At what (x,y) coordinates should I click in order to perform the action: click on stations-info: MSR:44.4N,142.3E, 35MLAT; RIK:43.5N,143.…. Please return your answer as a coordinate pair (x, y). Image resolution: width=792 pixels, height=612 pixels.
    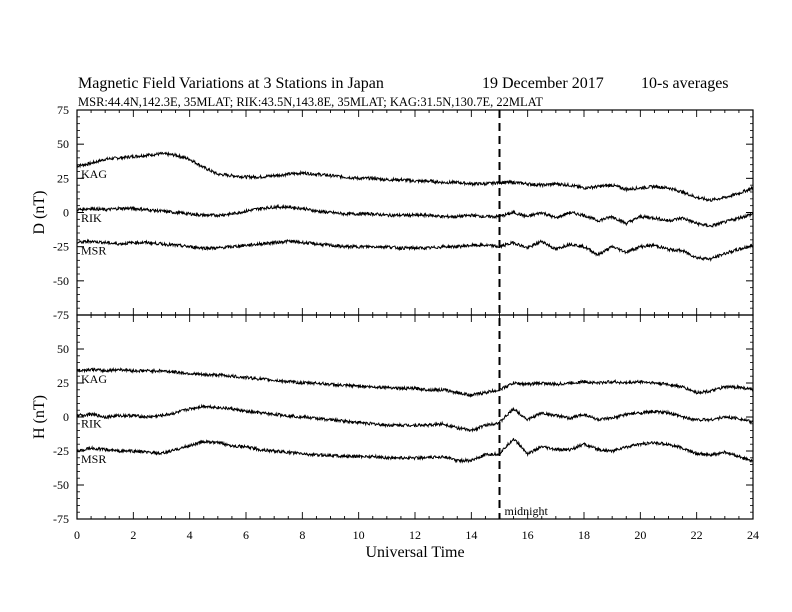
    Looking at the image, I should click on (310, 102).